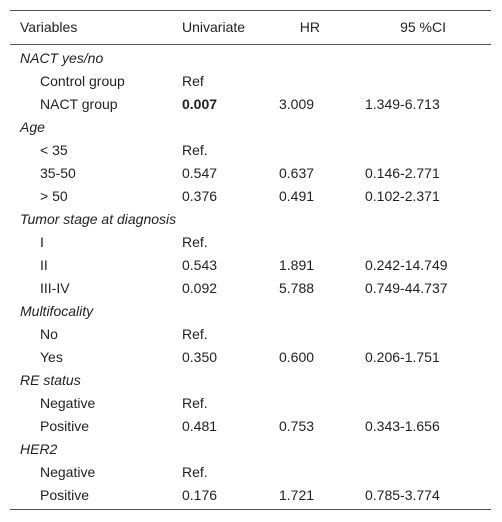  I want to click on variable-label: Yes, so click(51, 357).